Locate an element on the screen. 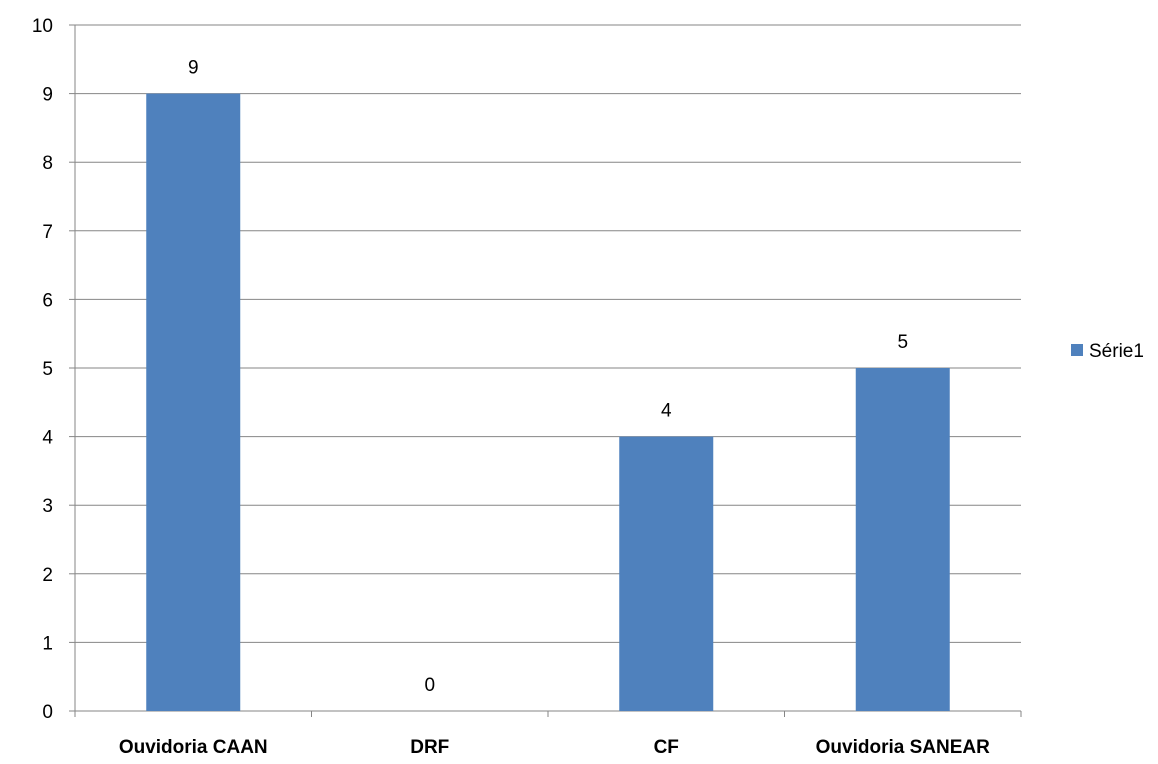 The image size is (1158, 764). y-tick-label: 1 is located at coordinates (47, 643).